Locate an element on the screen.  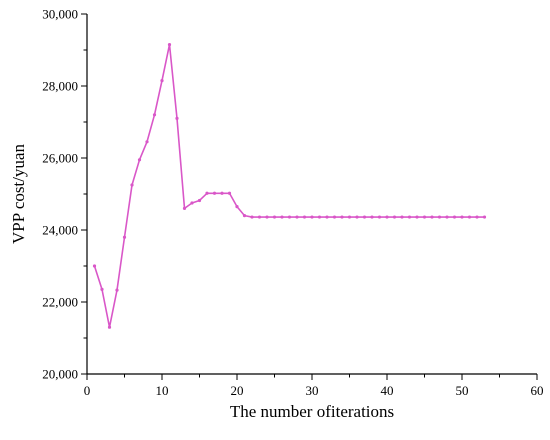
x-tick-label: 10 is located at coordinates (162, 390).